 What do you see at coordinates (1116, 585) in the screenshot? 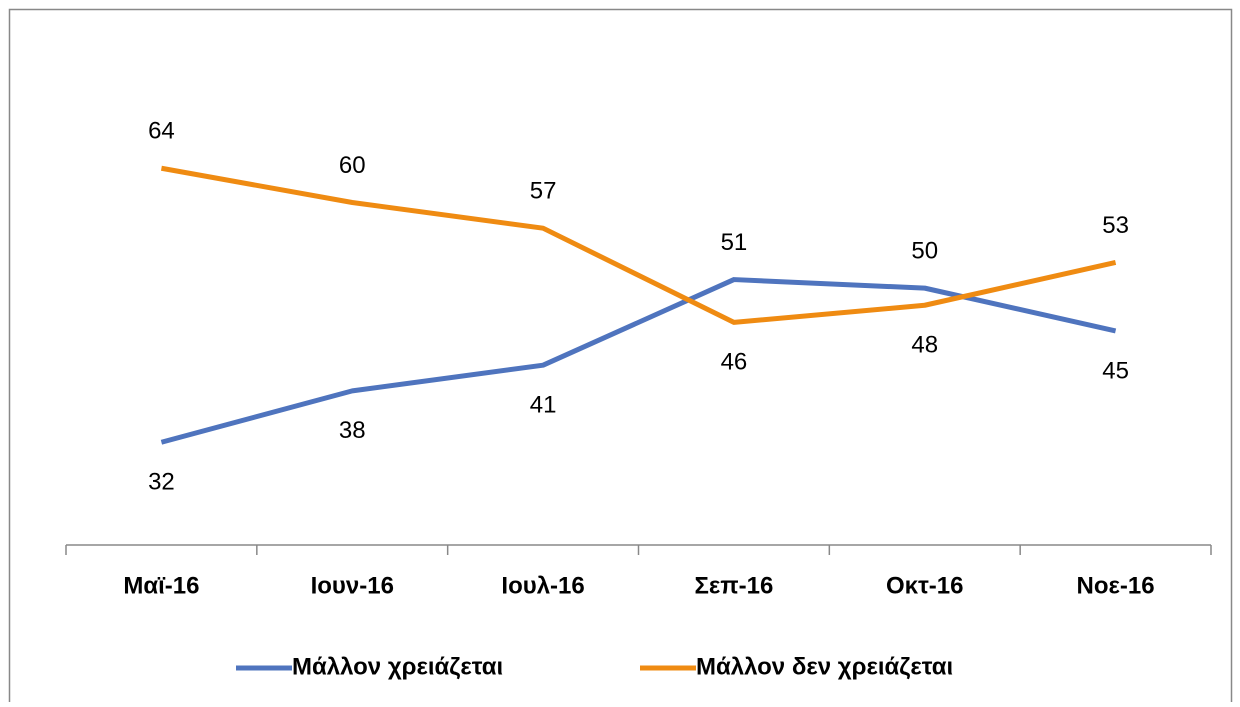
I see `x-tick-label: Νοε-16` at bounding box center [1116, 585].